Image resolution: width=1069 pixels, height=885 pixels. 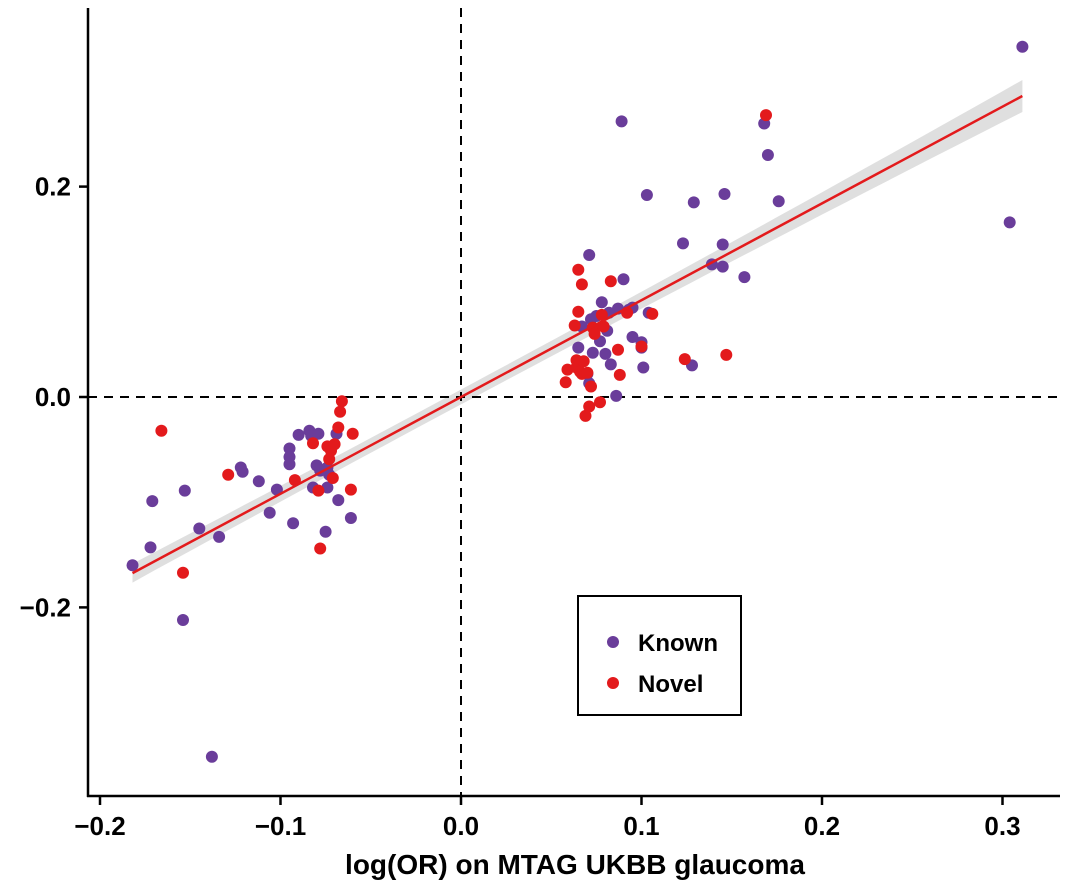 What do you see at coordinates (613, 642) in the screenshot?
I see `legend-marker-known` at bounding box center [613, 642].